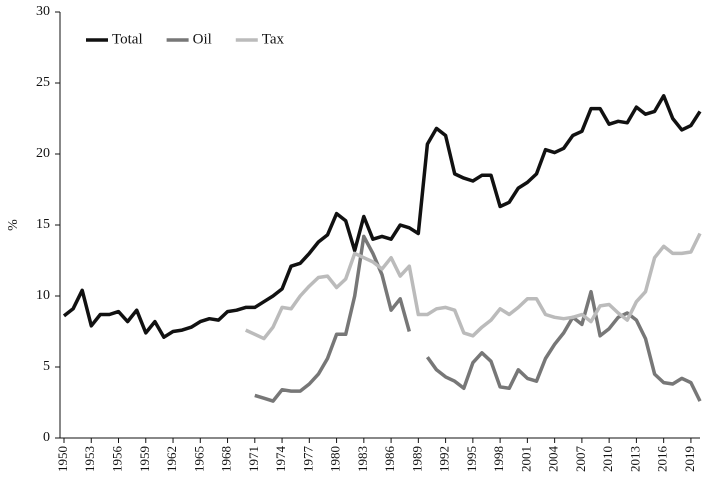 This screenshot has width=703, height=488. What do you see at coordinates (335, 459) in the screenshot?
I see `x-tick-label: 1980` at bounding box center [335, 459].